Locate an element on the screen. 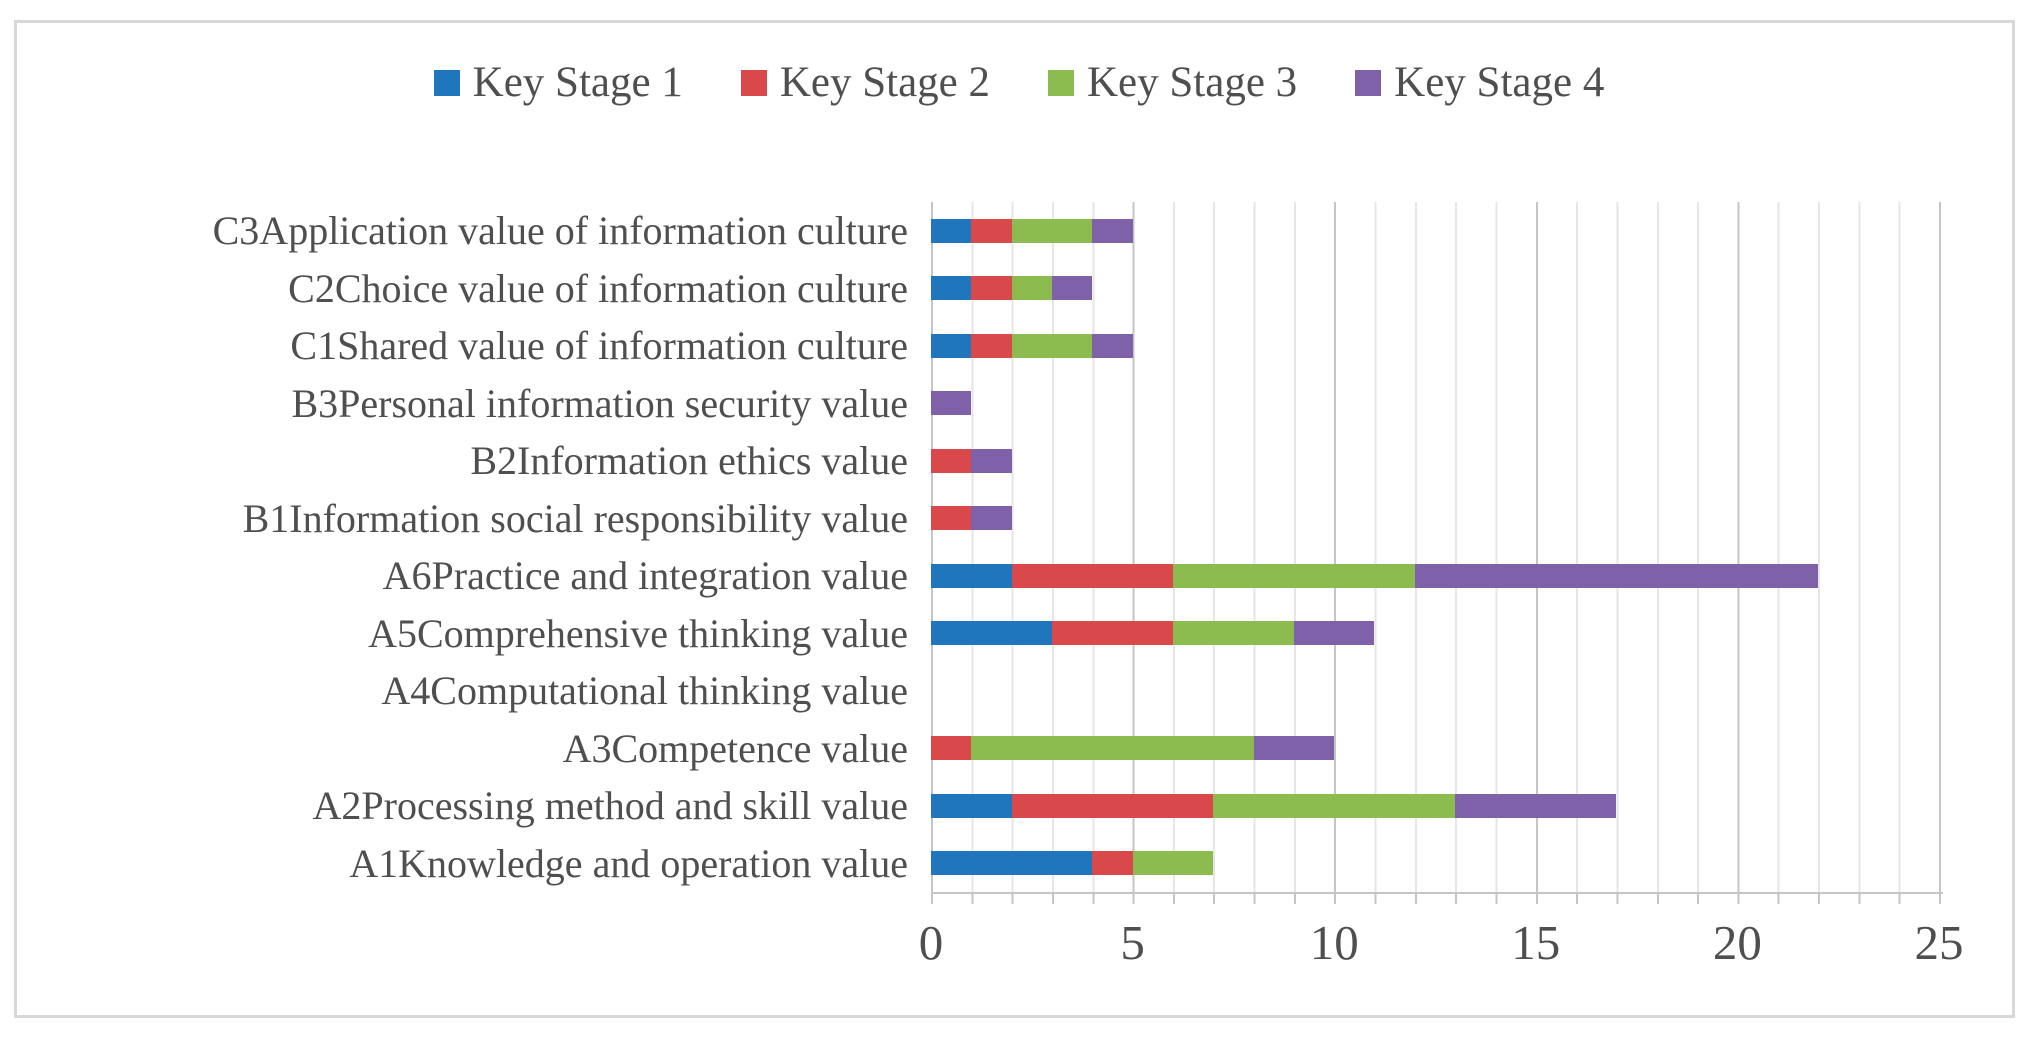  x-tick-label: 15 is located at coordinates (1536, 942).